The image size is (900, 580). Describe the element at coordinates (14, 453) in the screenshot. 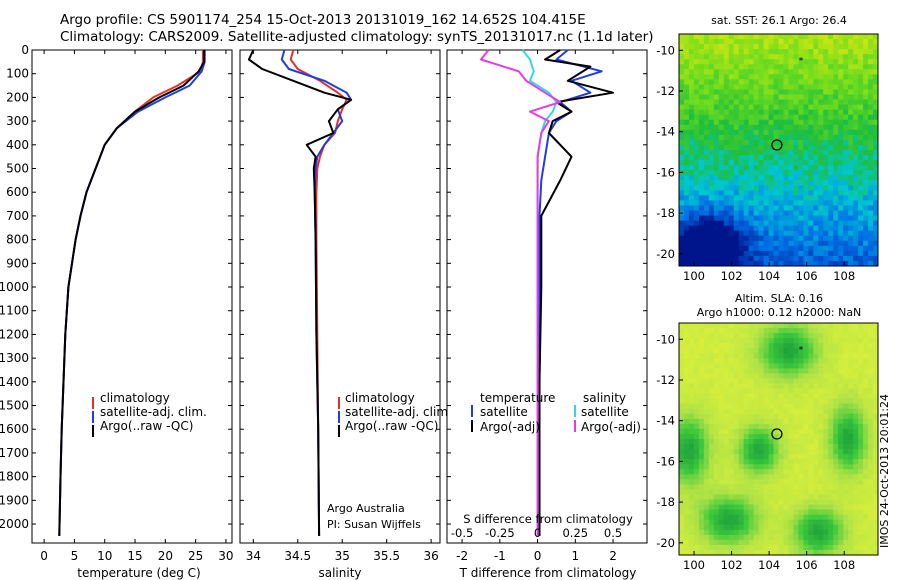

I see `y-tick-label: 1700` at that location.